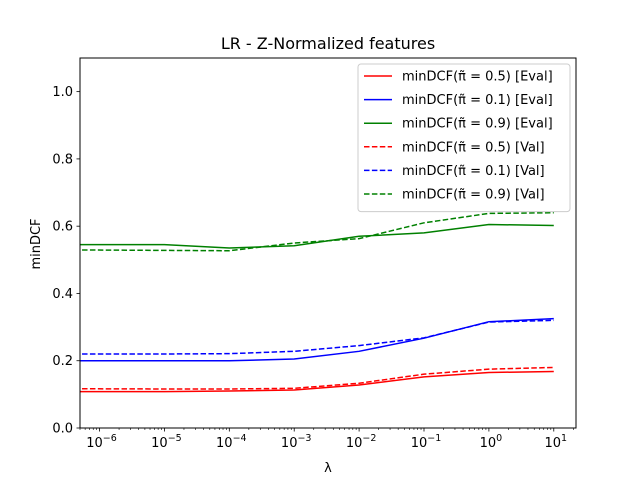 The width and height of the screenshot is (640, 480). I want to click on x-tick-label: 10⁻¹, so click(426, 442).